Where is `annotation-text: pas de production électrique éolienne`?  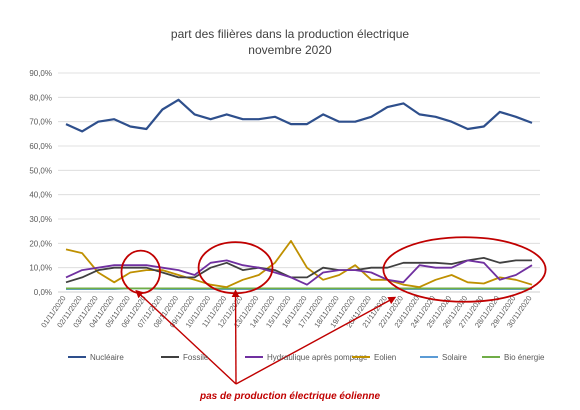
annotation-text: pas de production électrique éolienne is located at coordinates (289, 396).